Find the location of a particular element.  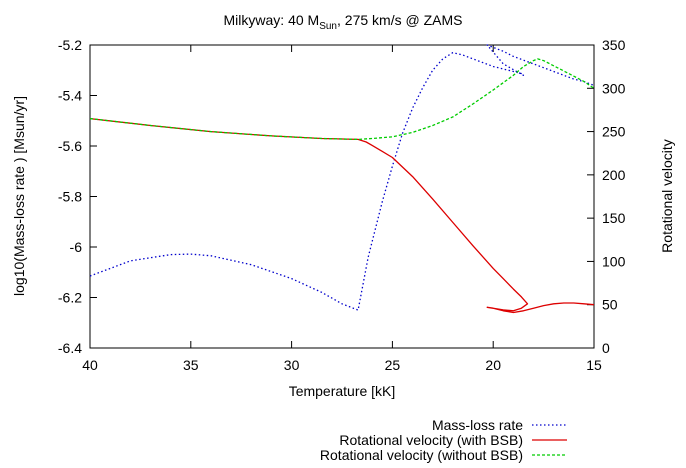

legend-label: Mass-loss rate is located at coordinates (477, 425).